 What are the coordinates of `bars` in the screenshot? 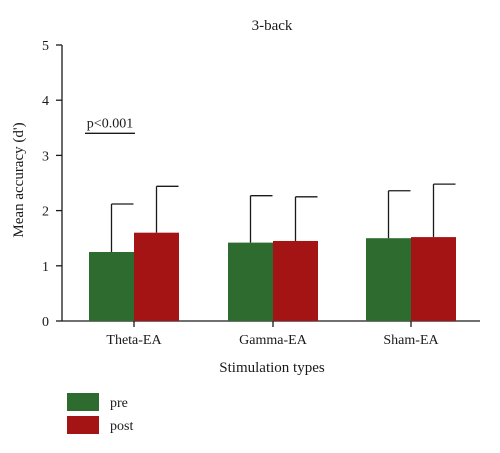 It's located at (272, 276).